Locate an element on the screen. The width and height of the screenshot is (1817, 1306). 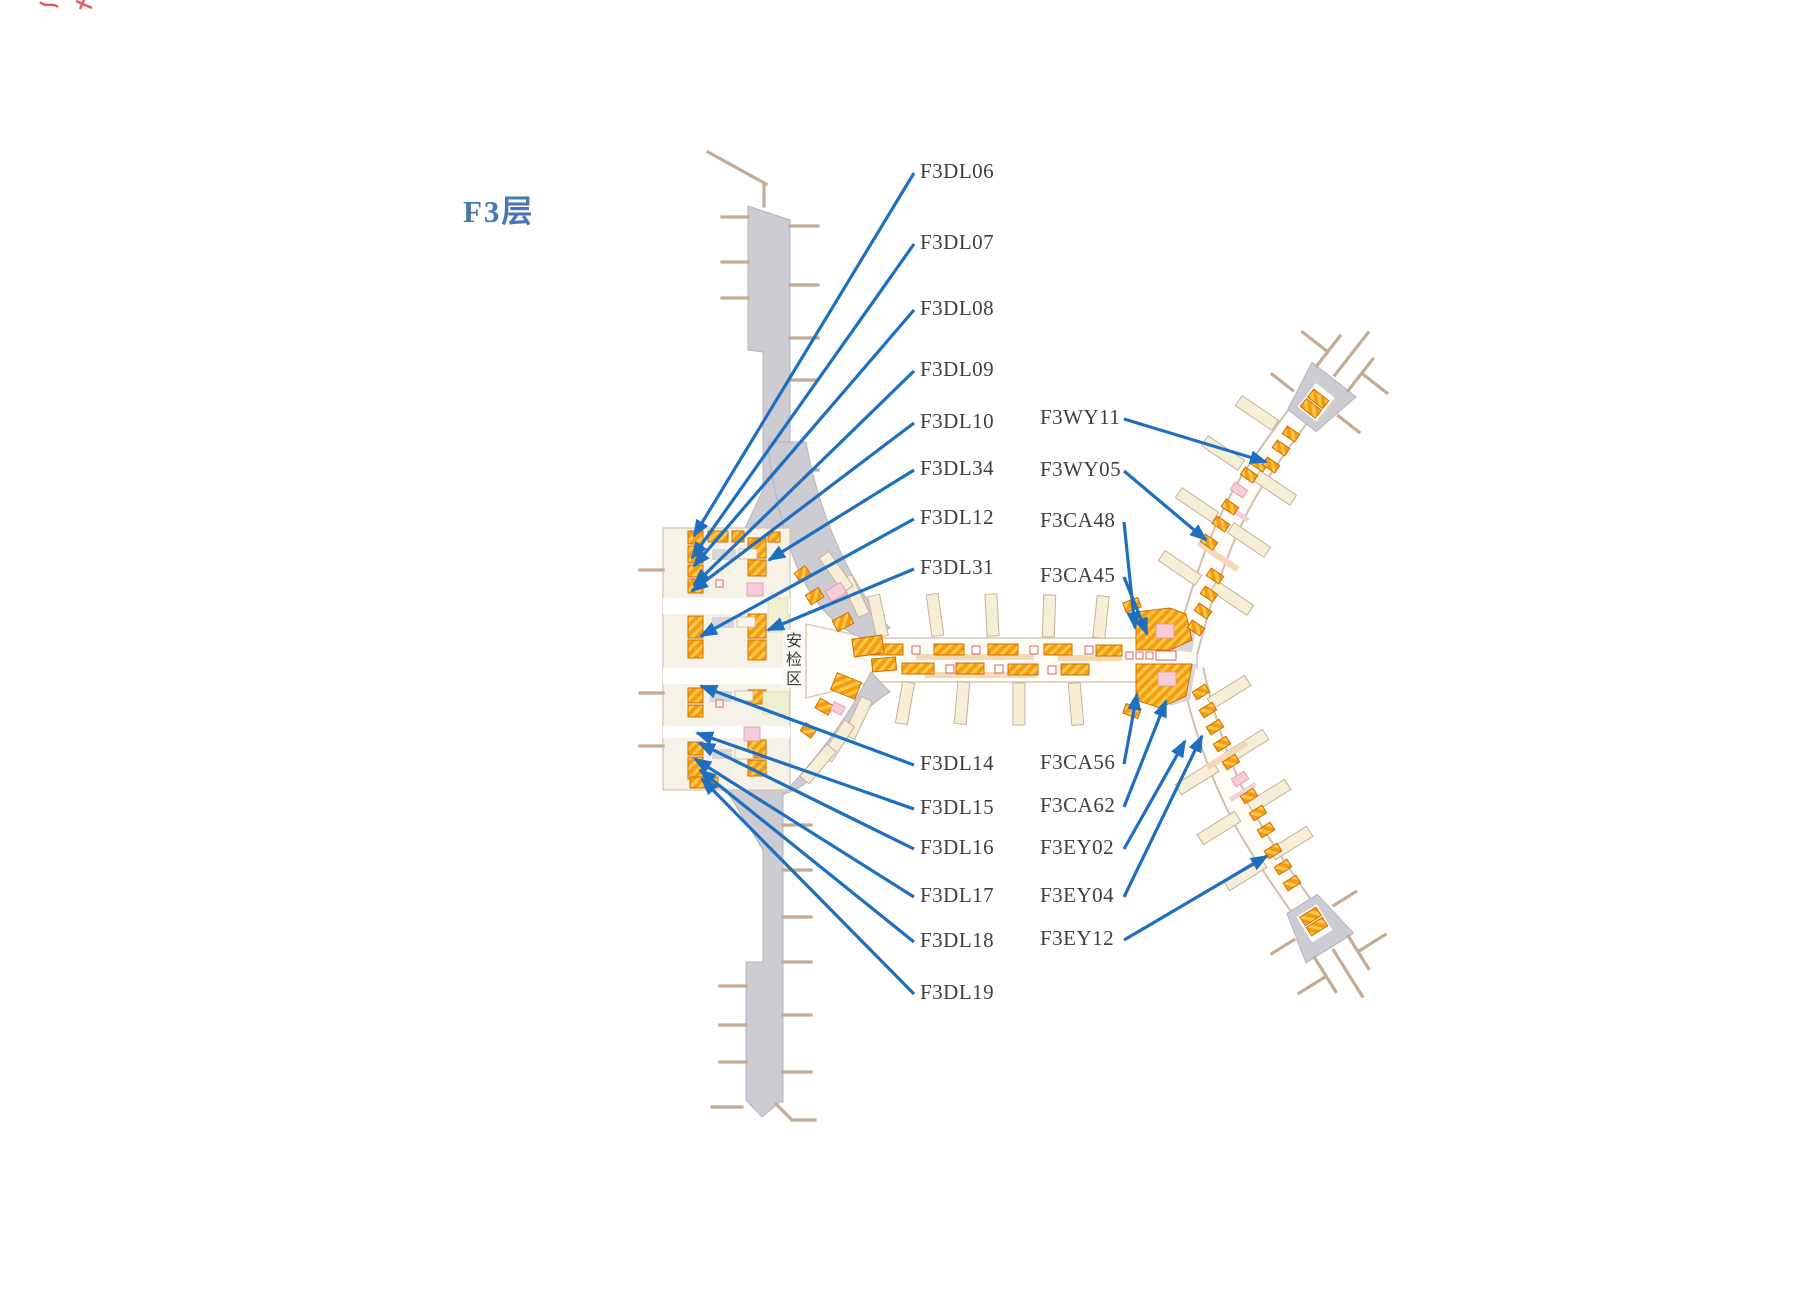
shop-code-label: F3WY05 is located at coordinates (1080, 469).